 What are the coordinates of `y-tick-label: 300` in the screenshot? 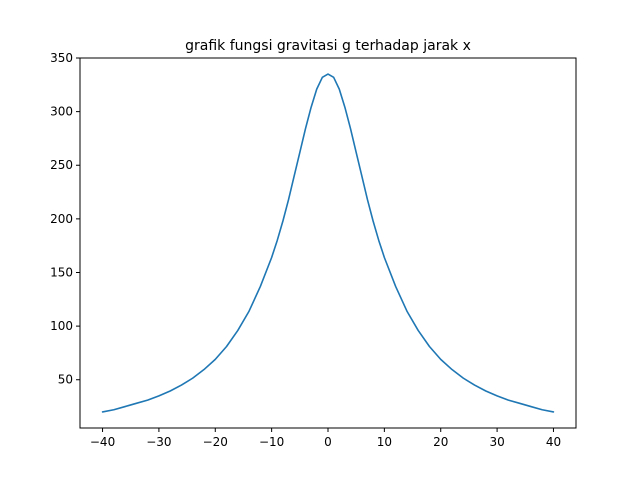 It's located at (61, 112).